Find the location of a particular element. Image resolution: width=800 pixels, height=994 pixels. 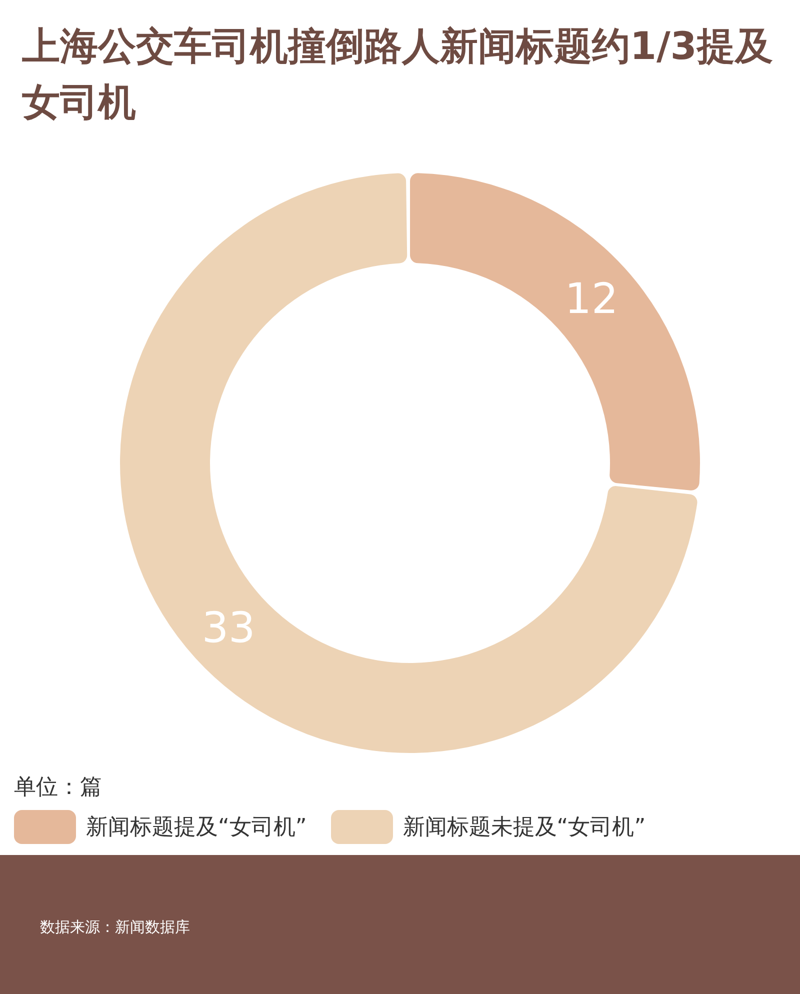

source-note: 数据来源：新闻数据库 is located at coordinates (115, 927).